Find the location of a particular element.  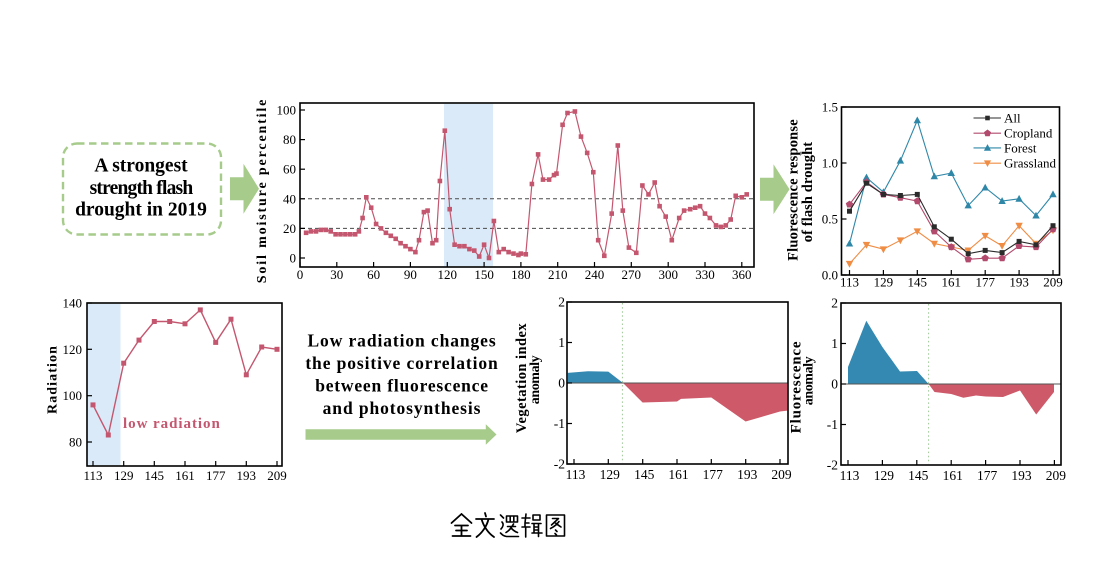

svg-text: 90 is located at coordinates (410, 274).